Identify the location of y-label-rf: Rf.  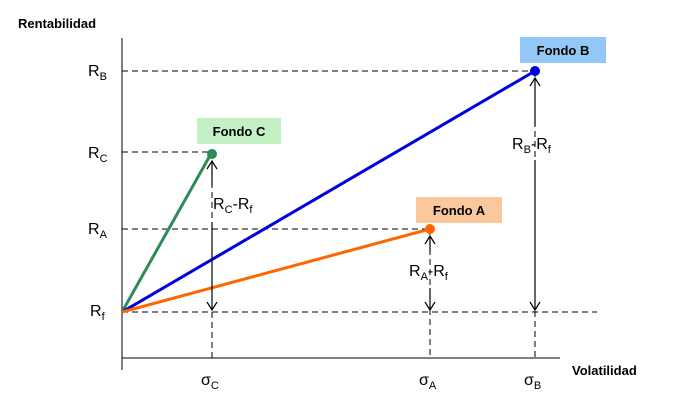
(98, 313).